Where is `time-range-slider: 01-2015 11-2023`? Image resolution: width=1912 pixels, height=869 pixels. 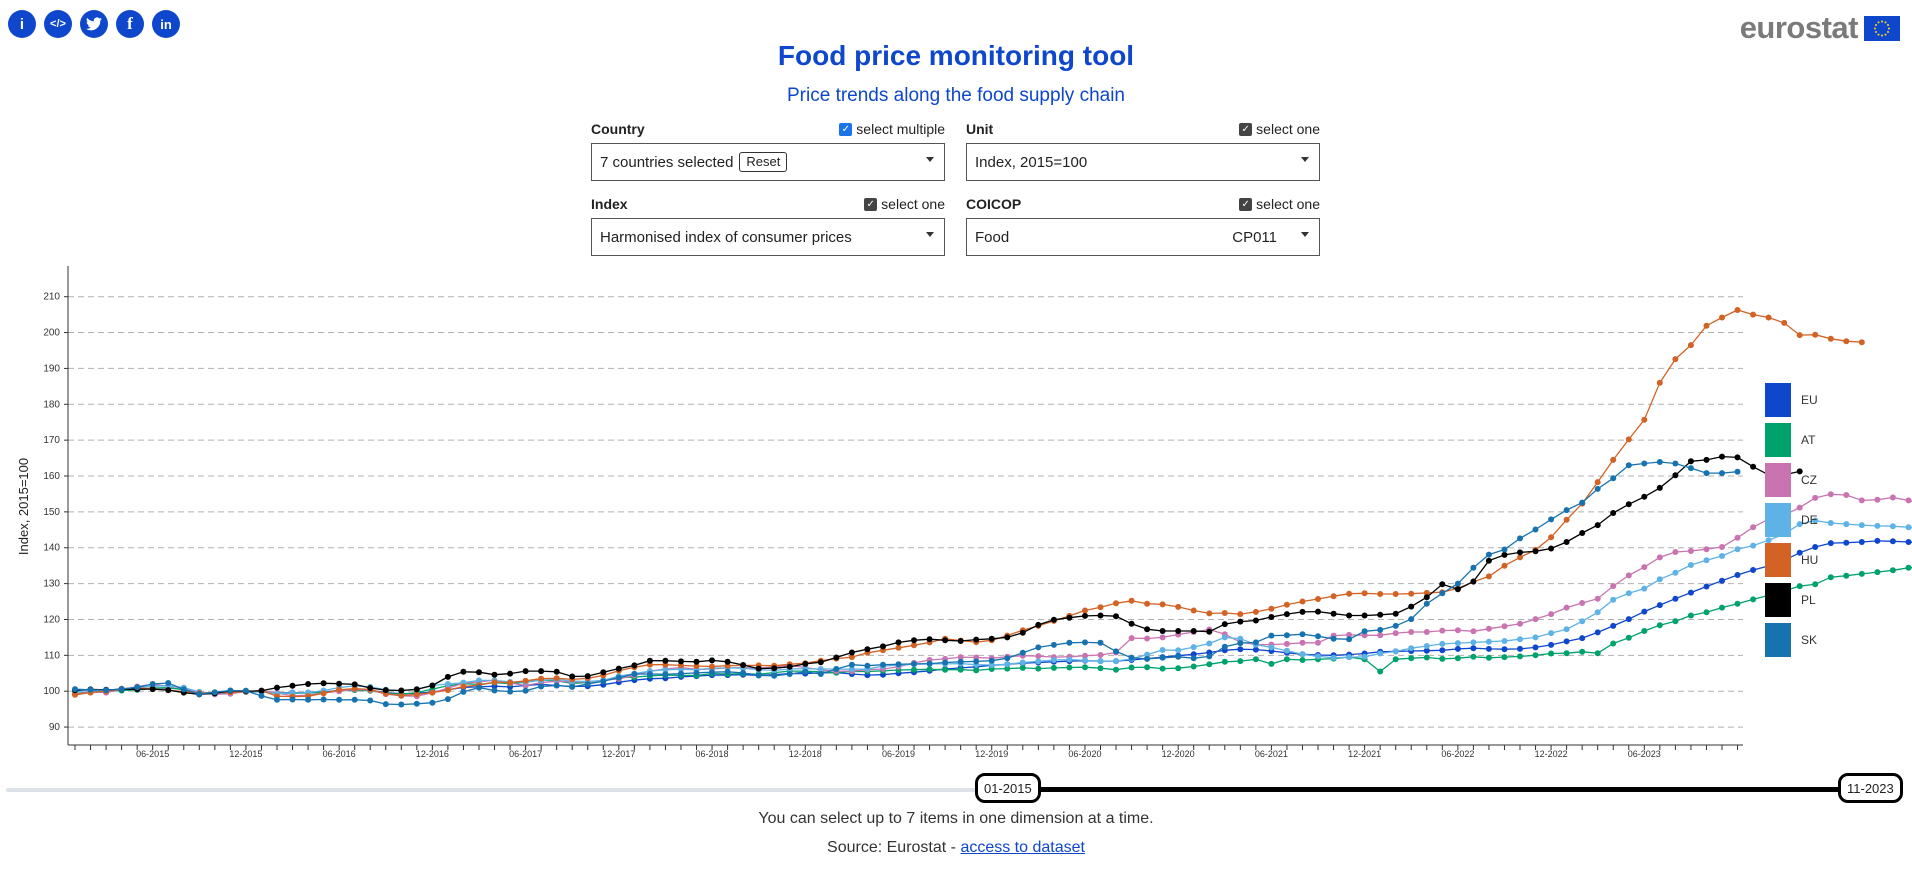 time-range-slider: 01-2015 11-2023 is located at coordinates (956, 790).